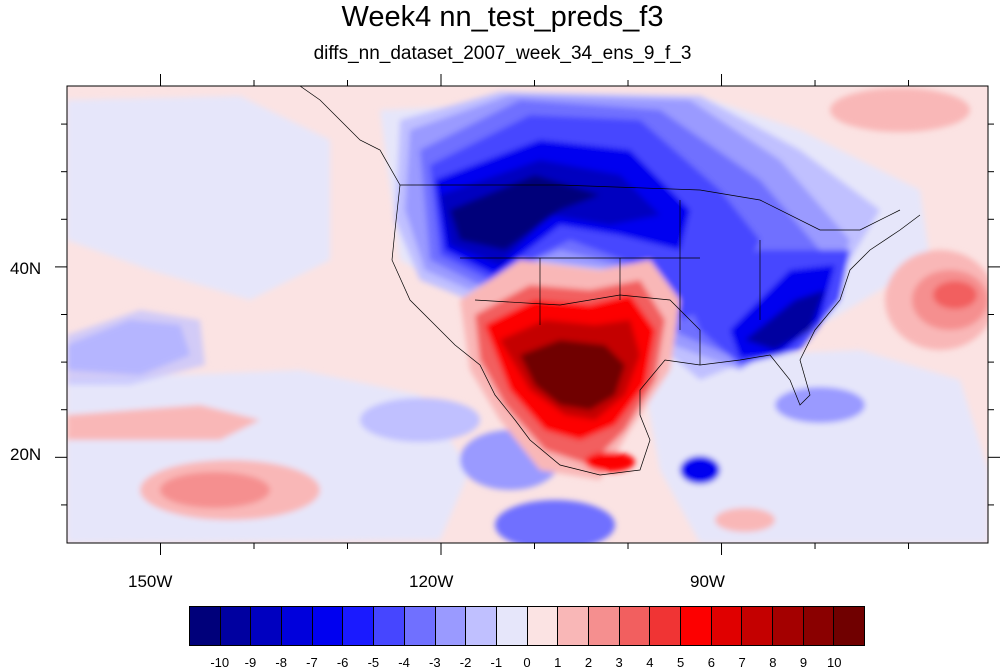  What do you see at coordinates (527, 662) in the screenshot?
I see `colorbar-tick-label: 0` at bounding box center [527, 662].